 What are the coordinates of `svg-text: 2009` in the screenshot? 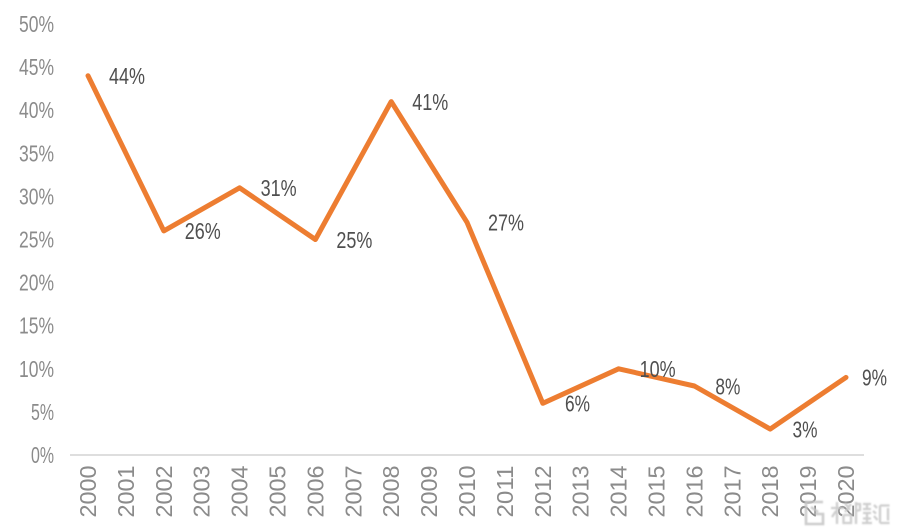 It's located at (429, 492).